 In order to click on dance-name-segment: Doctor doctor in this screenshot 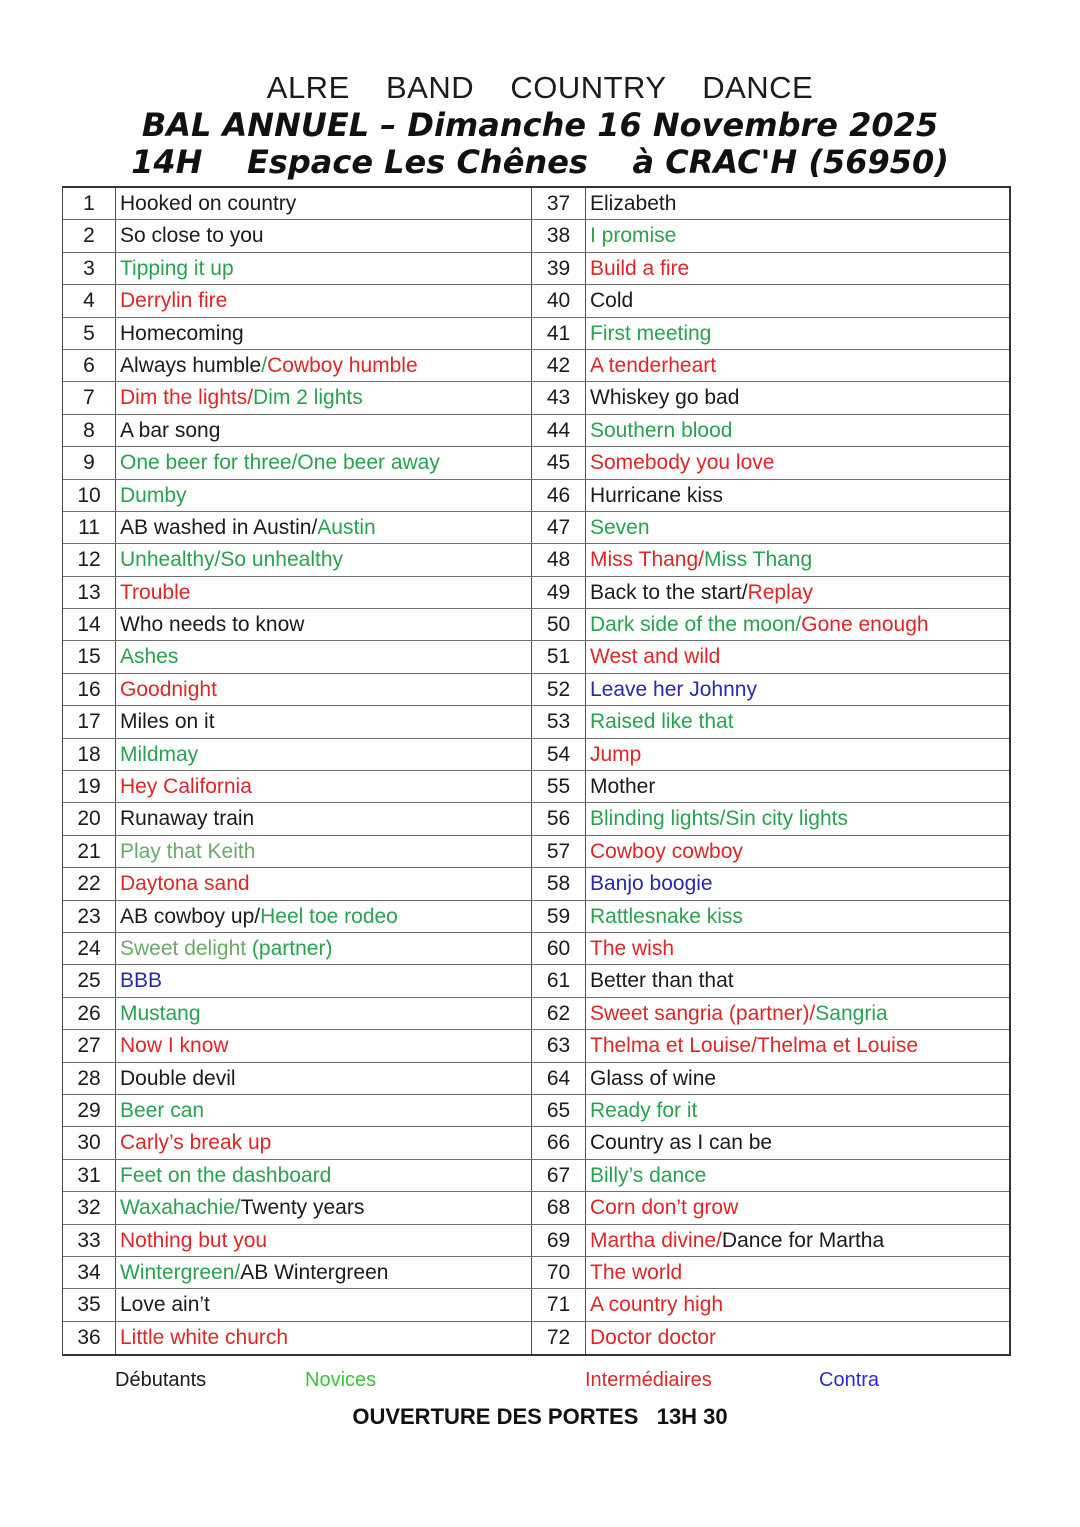, I will do `click(653, 1337)`.